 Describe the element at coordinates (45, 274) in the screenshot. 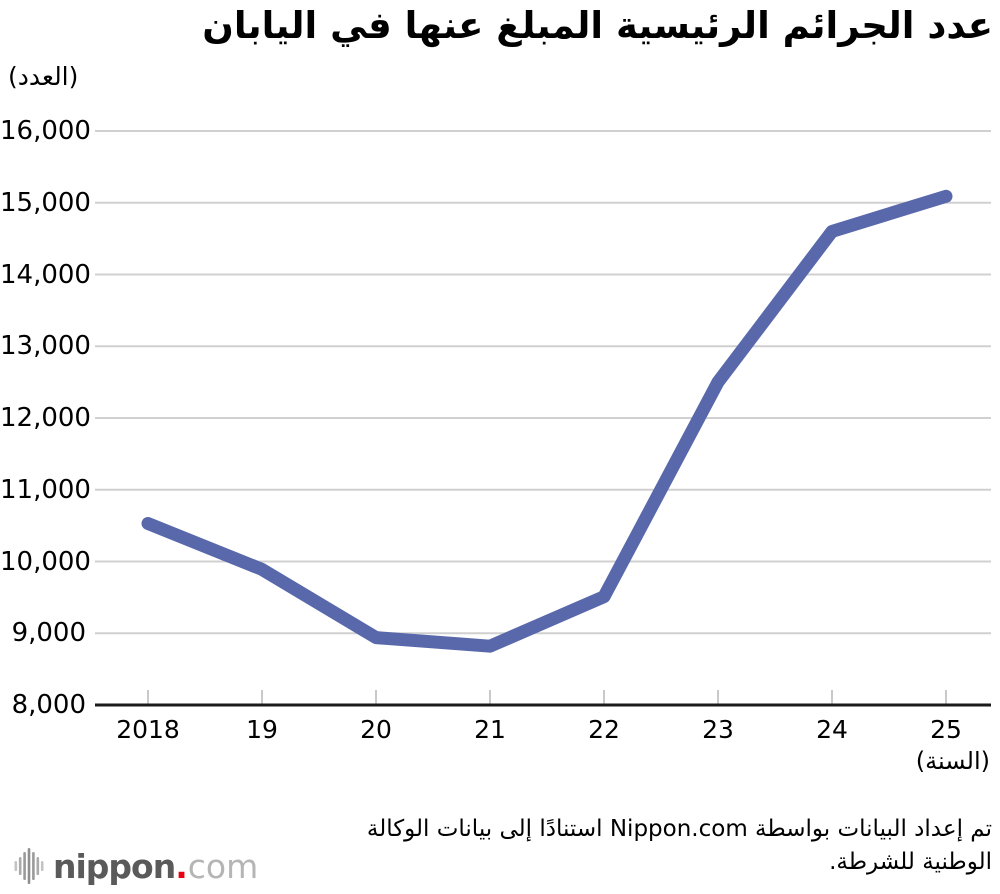

I see `y-tick-label: 14,000` at that location.